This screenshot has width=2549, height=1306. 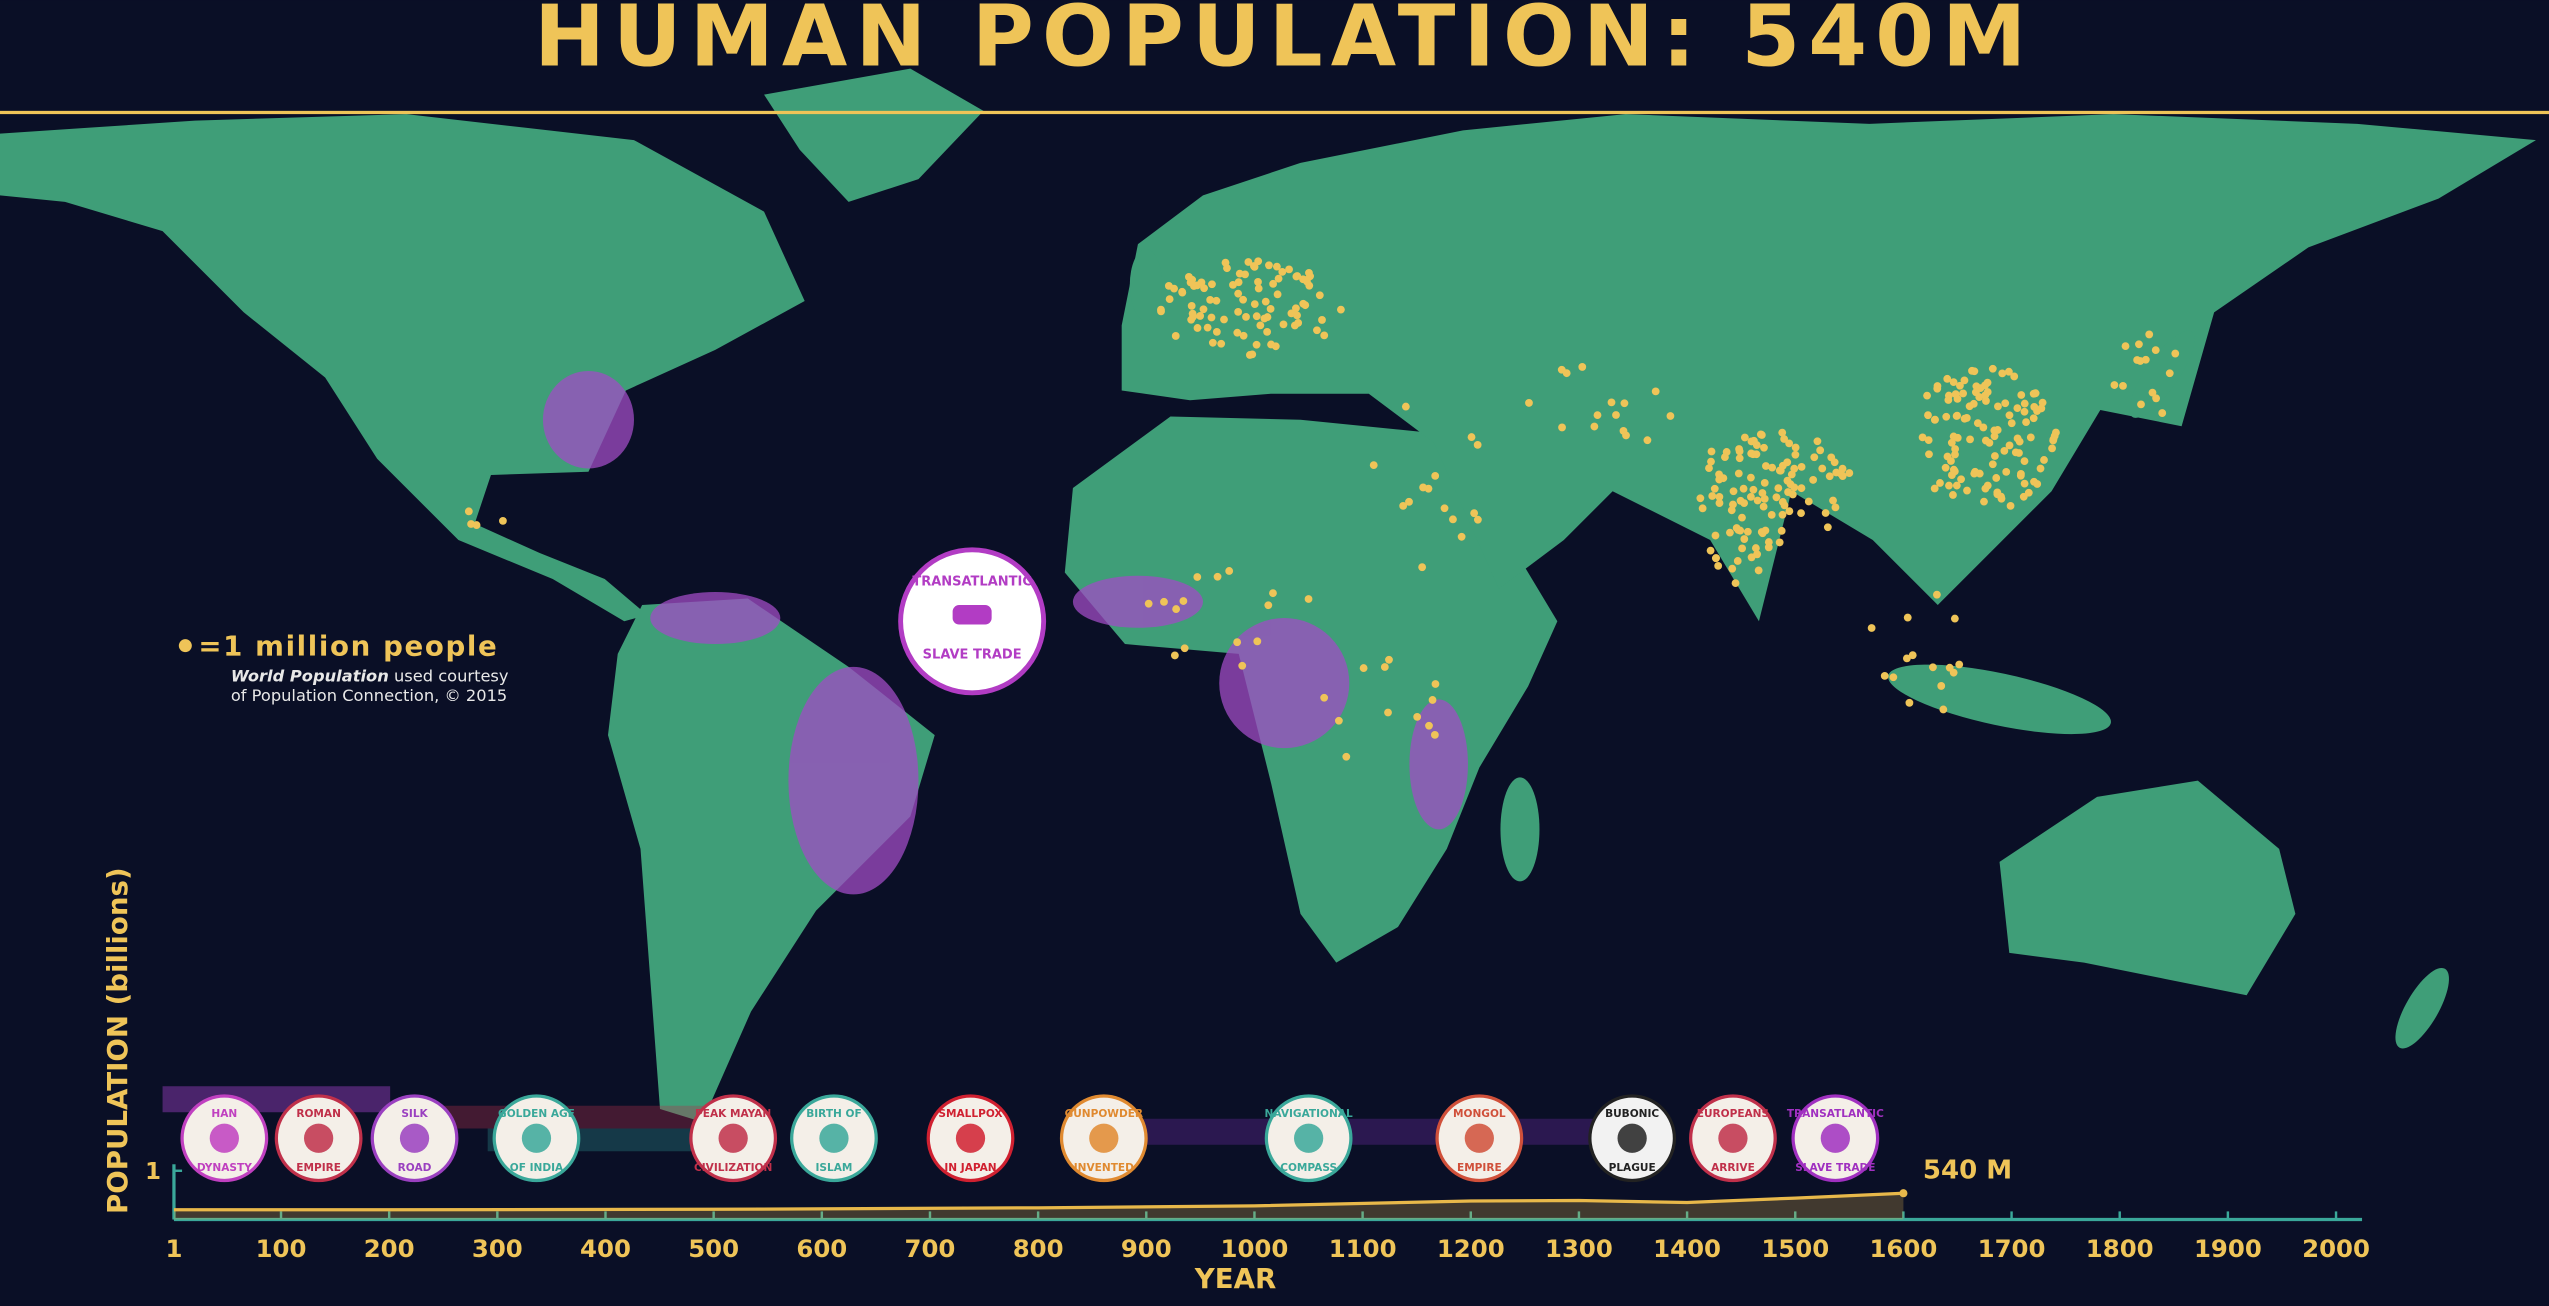 I want to click on callout-text: SLAVE TRADE, so click(x=972, y=655).